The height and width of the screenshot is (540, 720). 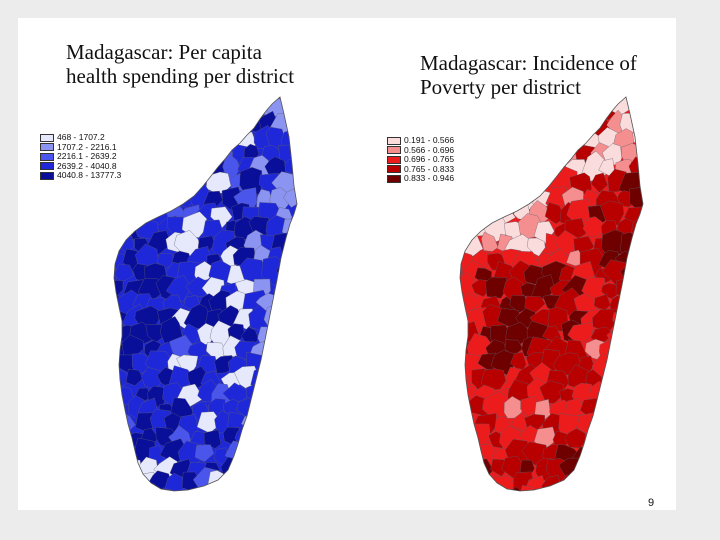 What do you see at coordinates (89, 175) in the screenshot?
I see `legend-label: 4040.8 - 13777.3` at bounding box center [89, 175].